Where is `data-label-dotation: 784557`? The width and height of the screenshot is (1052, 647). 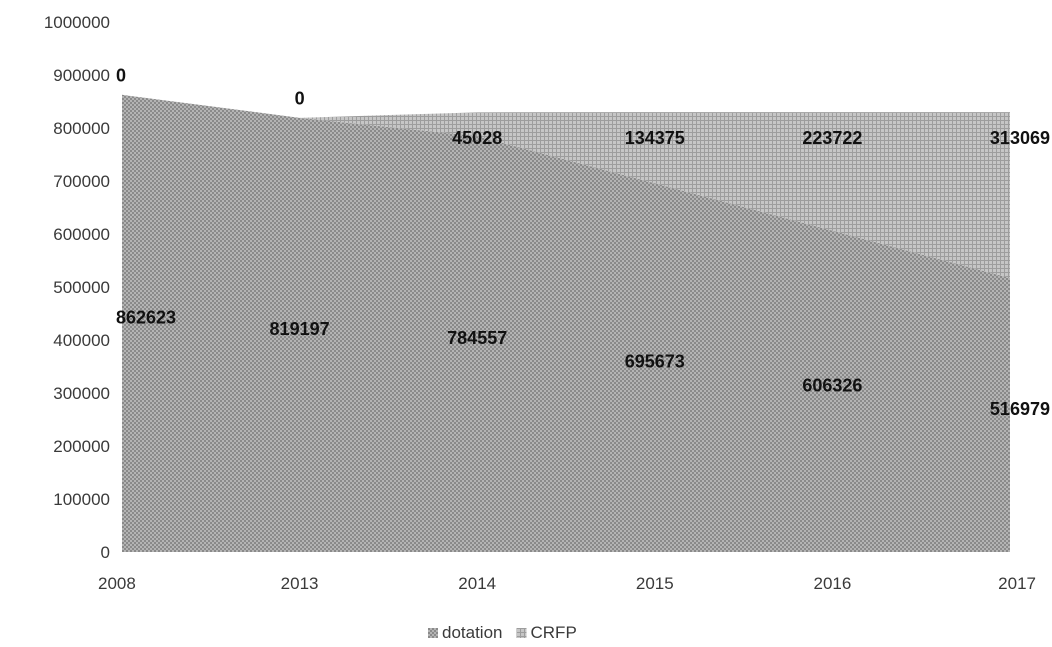 data-label-dotation: 784557 is located at coordinates (477, 338).